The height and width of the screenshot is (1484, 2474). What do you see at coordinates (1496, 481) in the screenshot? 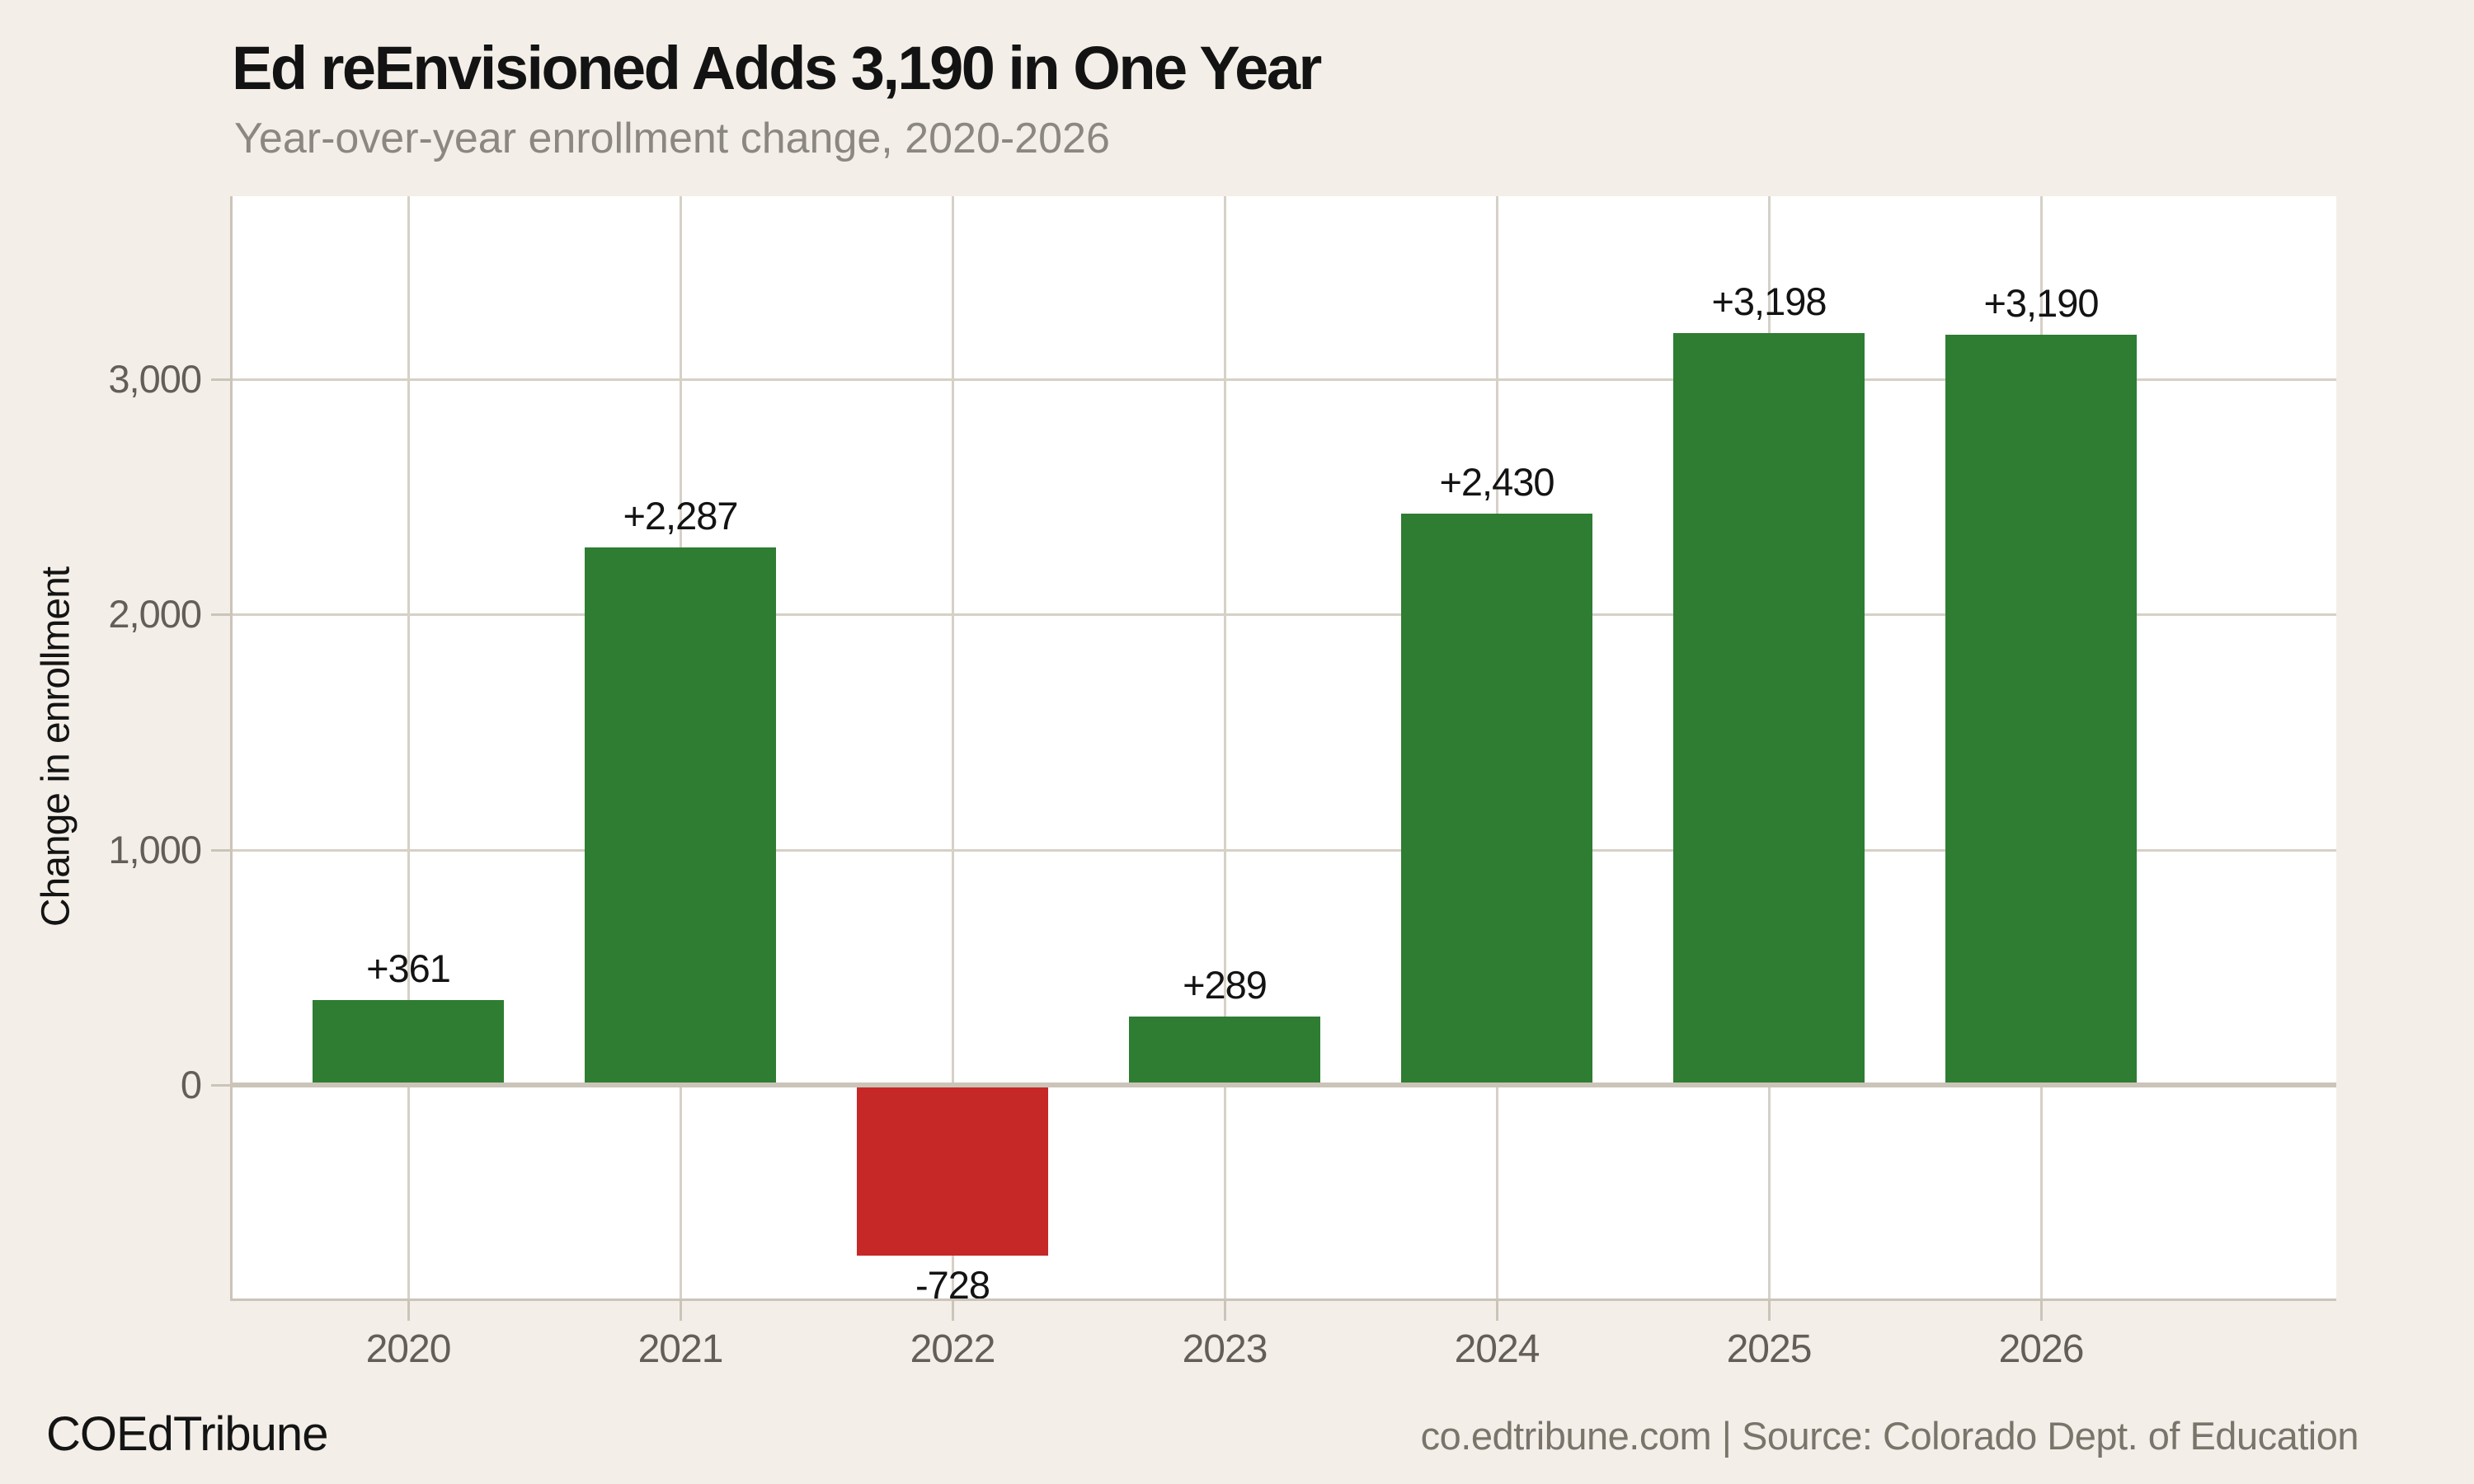
I see `bar-value-label: +2,430` at bounding box center [1496, 481].